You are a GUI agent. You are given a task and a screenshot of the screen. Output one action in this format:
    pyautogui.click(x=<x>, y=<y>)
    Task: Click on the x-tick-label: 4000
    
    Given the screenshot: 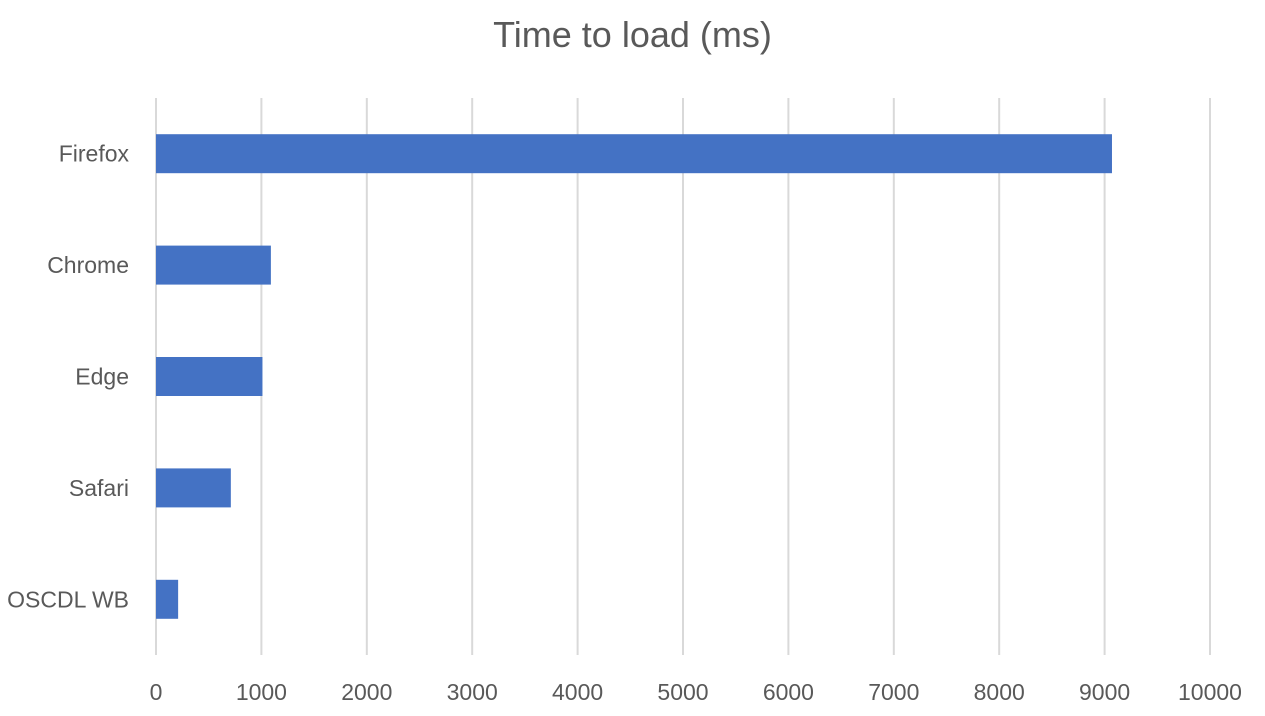 What is the action you would take?
    pyautogui.click(x=577, y=692)
    